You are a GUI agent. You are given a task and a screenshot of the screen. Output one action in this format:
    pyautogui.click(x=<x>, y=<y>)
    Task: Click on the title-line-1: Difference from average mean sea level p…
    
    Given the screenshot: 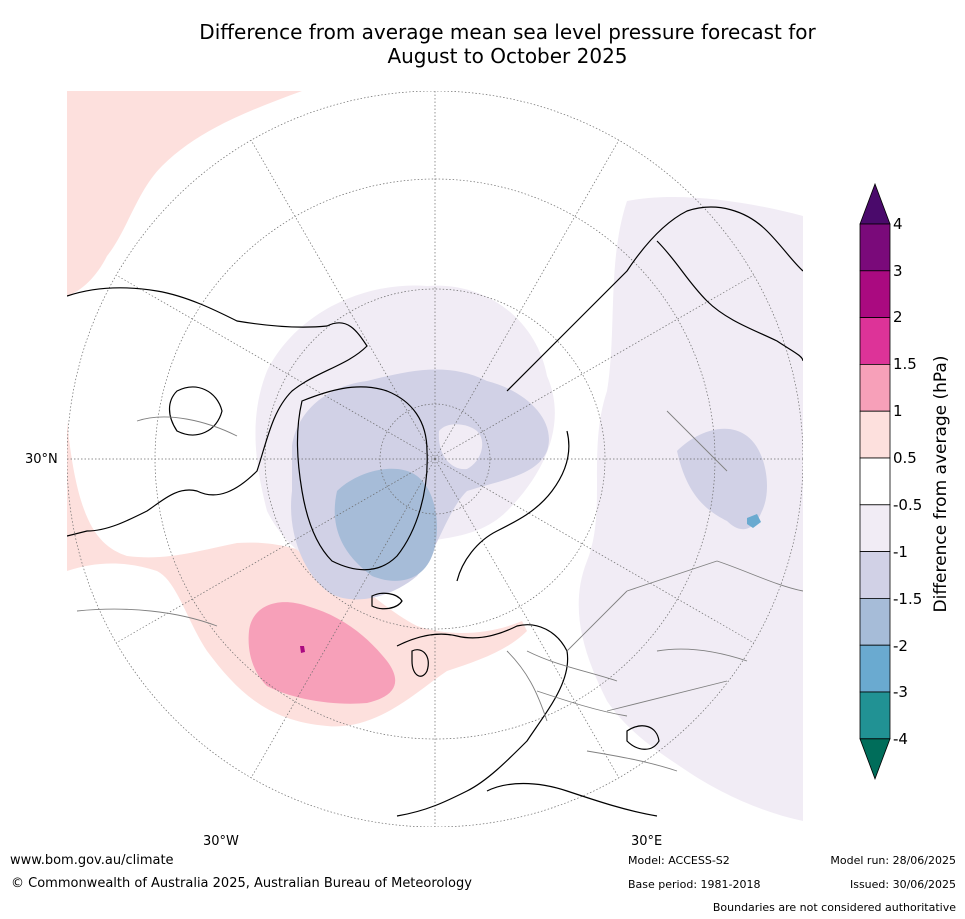 What is the action you would take?
    pyautogui.click(x=507, y=32)
    